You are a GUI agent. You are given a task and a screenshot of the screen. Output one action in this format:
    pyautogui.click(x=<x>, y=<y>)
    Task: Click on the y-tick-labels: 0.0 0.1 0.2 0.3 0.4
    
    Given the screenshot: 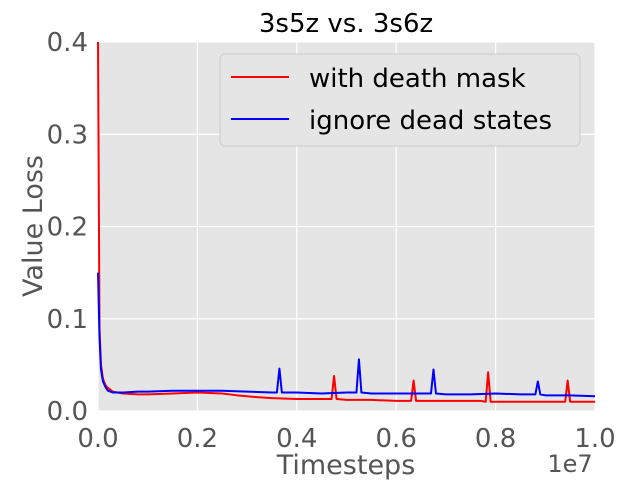 What is the action you would take?
    pyautogui.click(x=67, y=227)
    